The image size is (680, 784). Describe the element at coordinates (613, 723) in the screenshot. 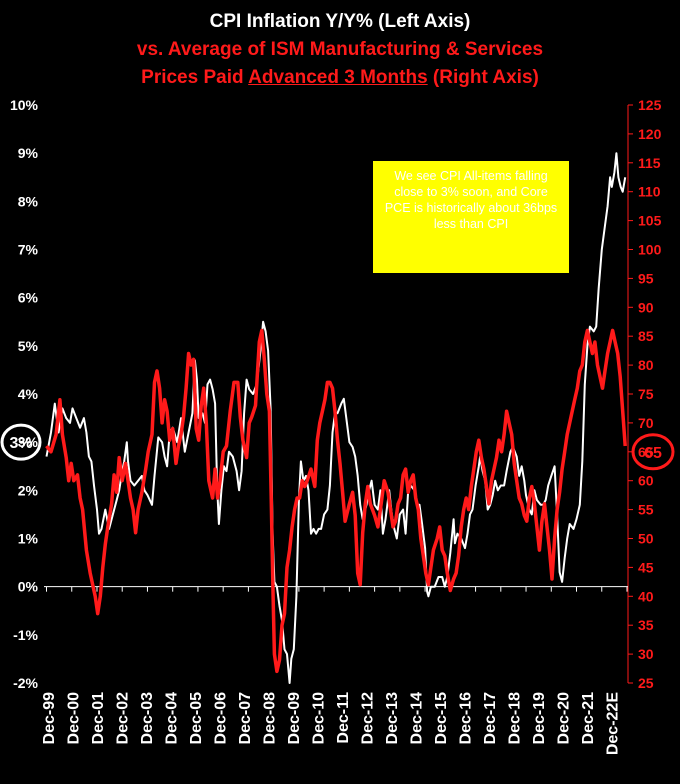

I see `x-tick-label: Dec-22E` at that location.